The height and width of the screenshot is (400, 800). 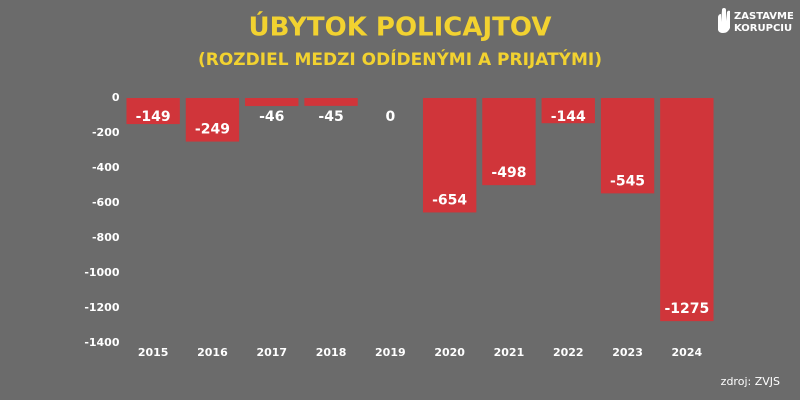 What do you see at coordinates (627, 352) in the screenshot?
I see `x-tick-label: 2023` at bounding box center [627, 352].